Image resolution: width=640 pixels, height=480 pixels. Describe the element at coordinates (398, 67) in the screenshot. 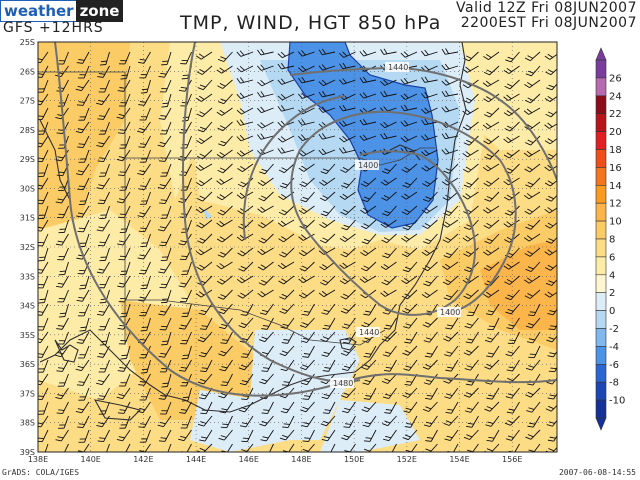

I see `contour-label: 1440` at that location.